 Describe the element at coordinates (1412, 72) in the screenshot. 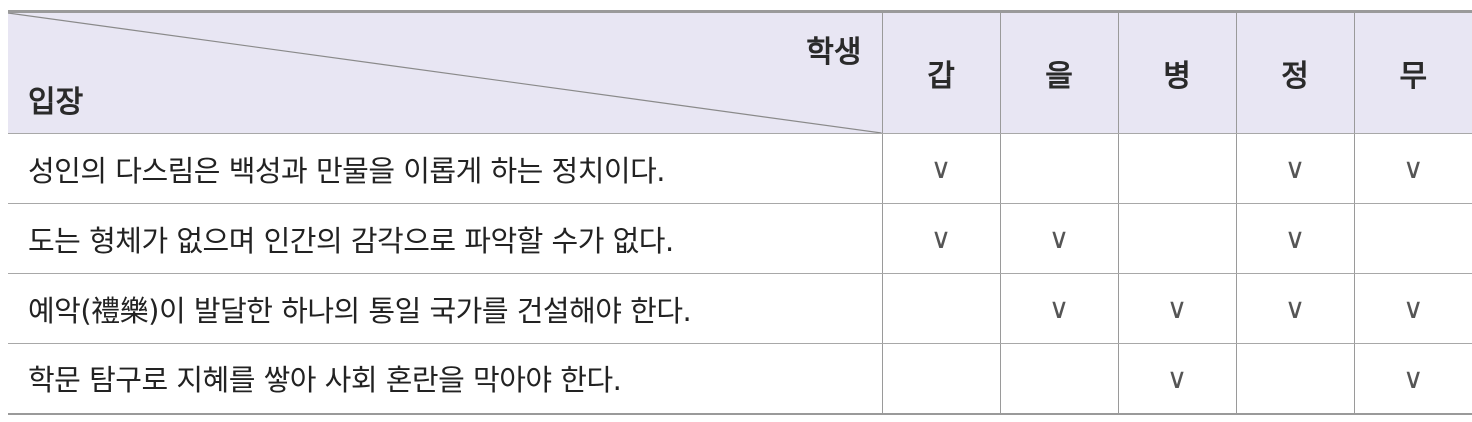

I see `student-header-mu: 무` at that location.